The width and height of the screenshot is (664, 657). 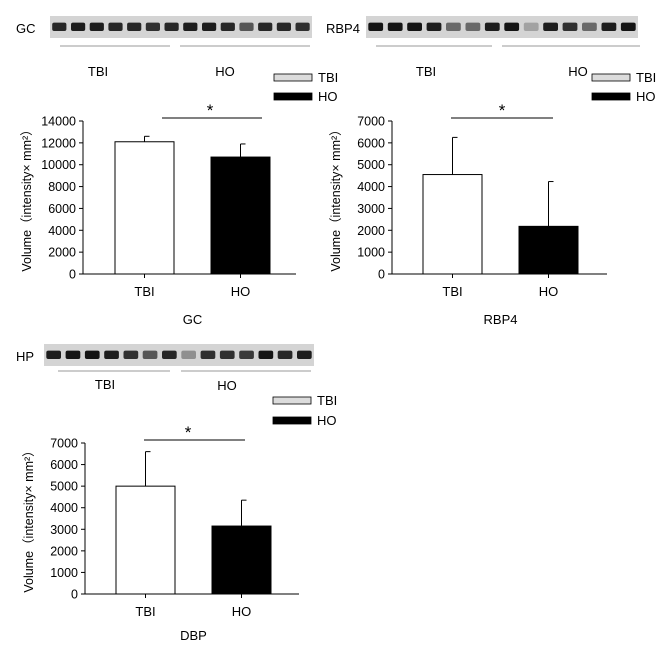 What do you see at coordinates (62, 187) in the screenshot?
I see `y-tick-label: 8000` at bounding box center [62, 187].